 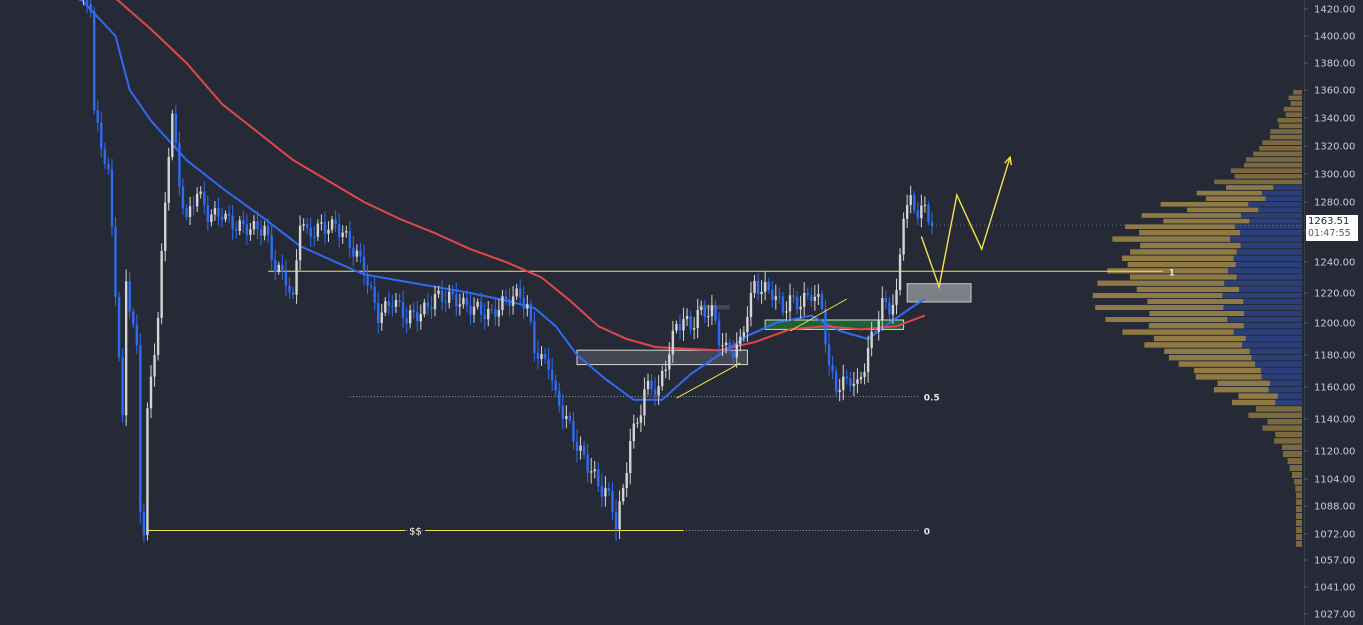 What do you see at coordinates (1334, 452) in the screenshot?
I see `price-tick-label: 1120.00` at bounding box center [1334, 452].